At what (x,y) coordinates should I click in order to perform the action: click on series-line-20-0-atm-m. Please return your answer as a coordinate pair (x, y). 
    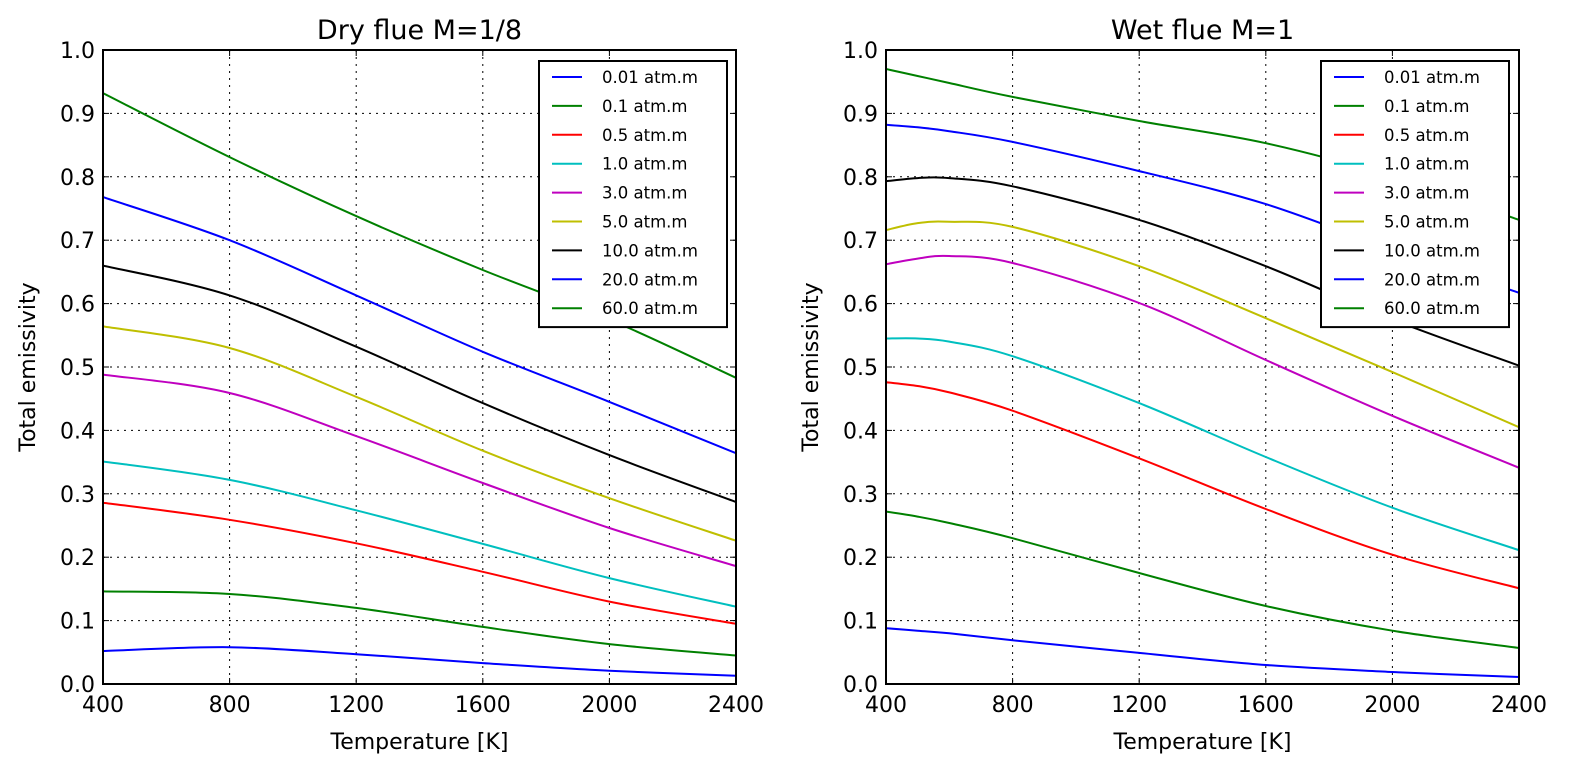
    Looking at the image, I should click on (419, 325).